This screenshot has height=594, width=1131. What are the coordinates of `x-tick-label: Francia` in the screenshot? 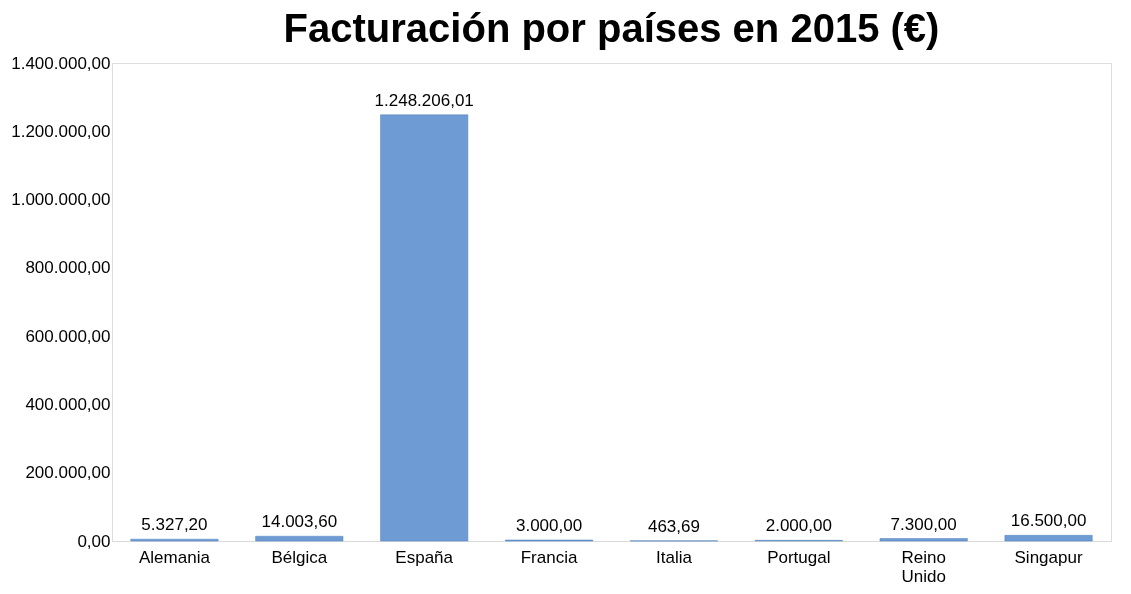 It's located at (549, 557).